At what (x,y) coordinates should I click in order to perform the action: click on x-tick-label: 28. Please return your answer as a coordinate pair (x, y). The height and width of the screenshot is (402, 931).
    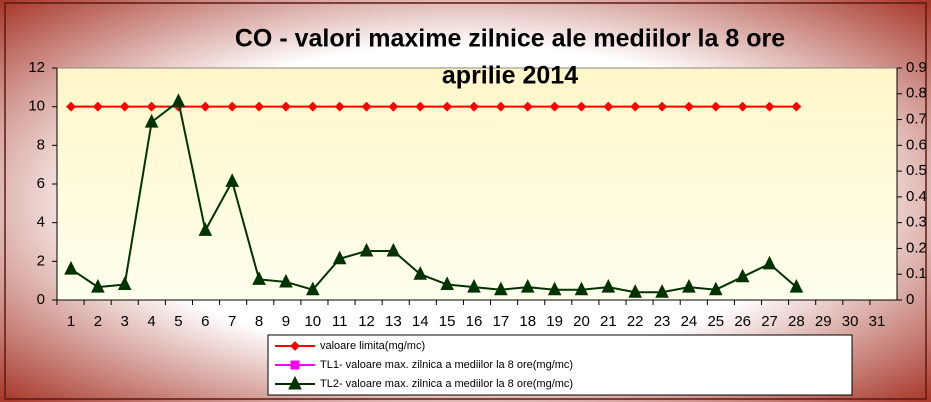
    Looking at the image, I should click on (796, 321).